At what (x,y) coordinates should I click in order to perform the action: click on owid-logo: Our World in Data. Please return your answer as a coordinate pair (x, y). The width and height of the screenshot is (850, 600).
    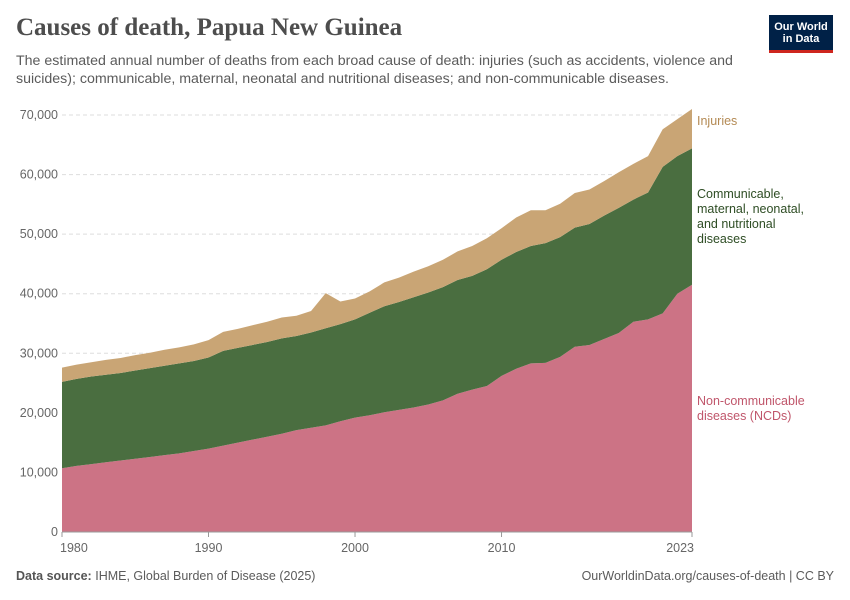
    Looking at the image, I should click on (801, 34).